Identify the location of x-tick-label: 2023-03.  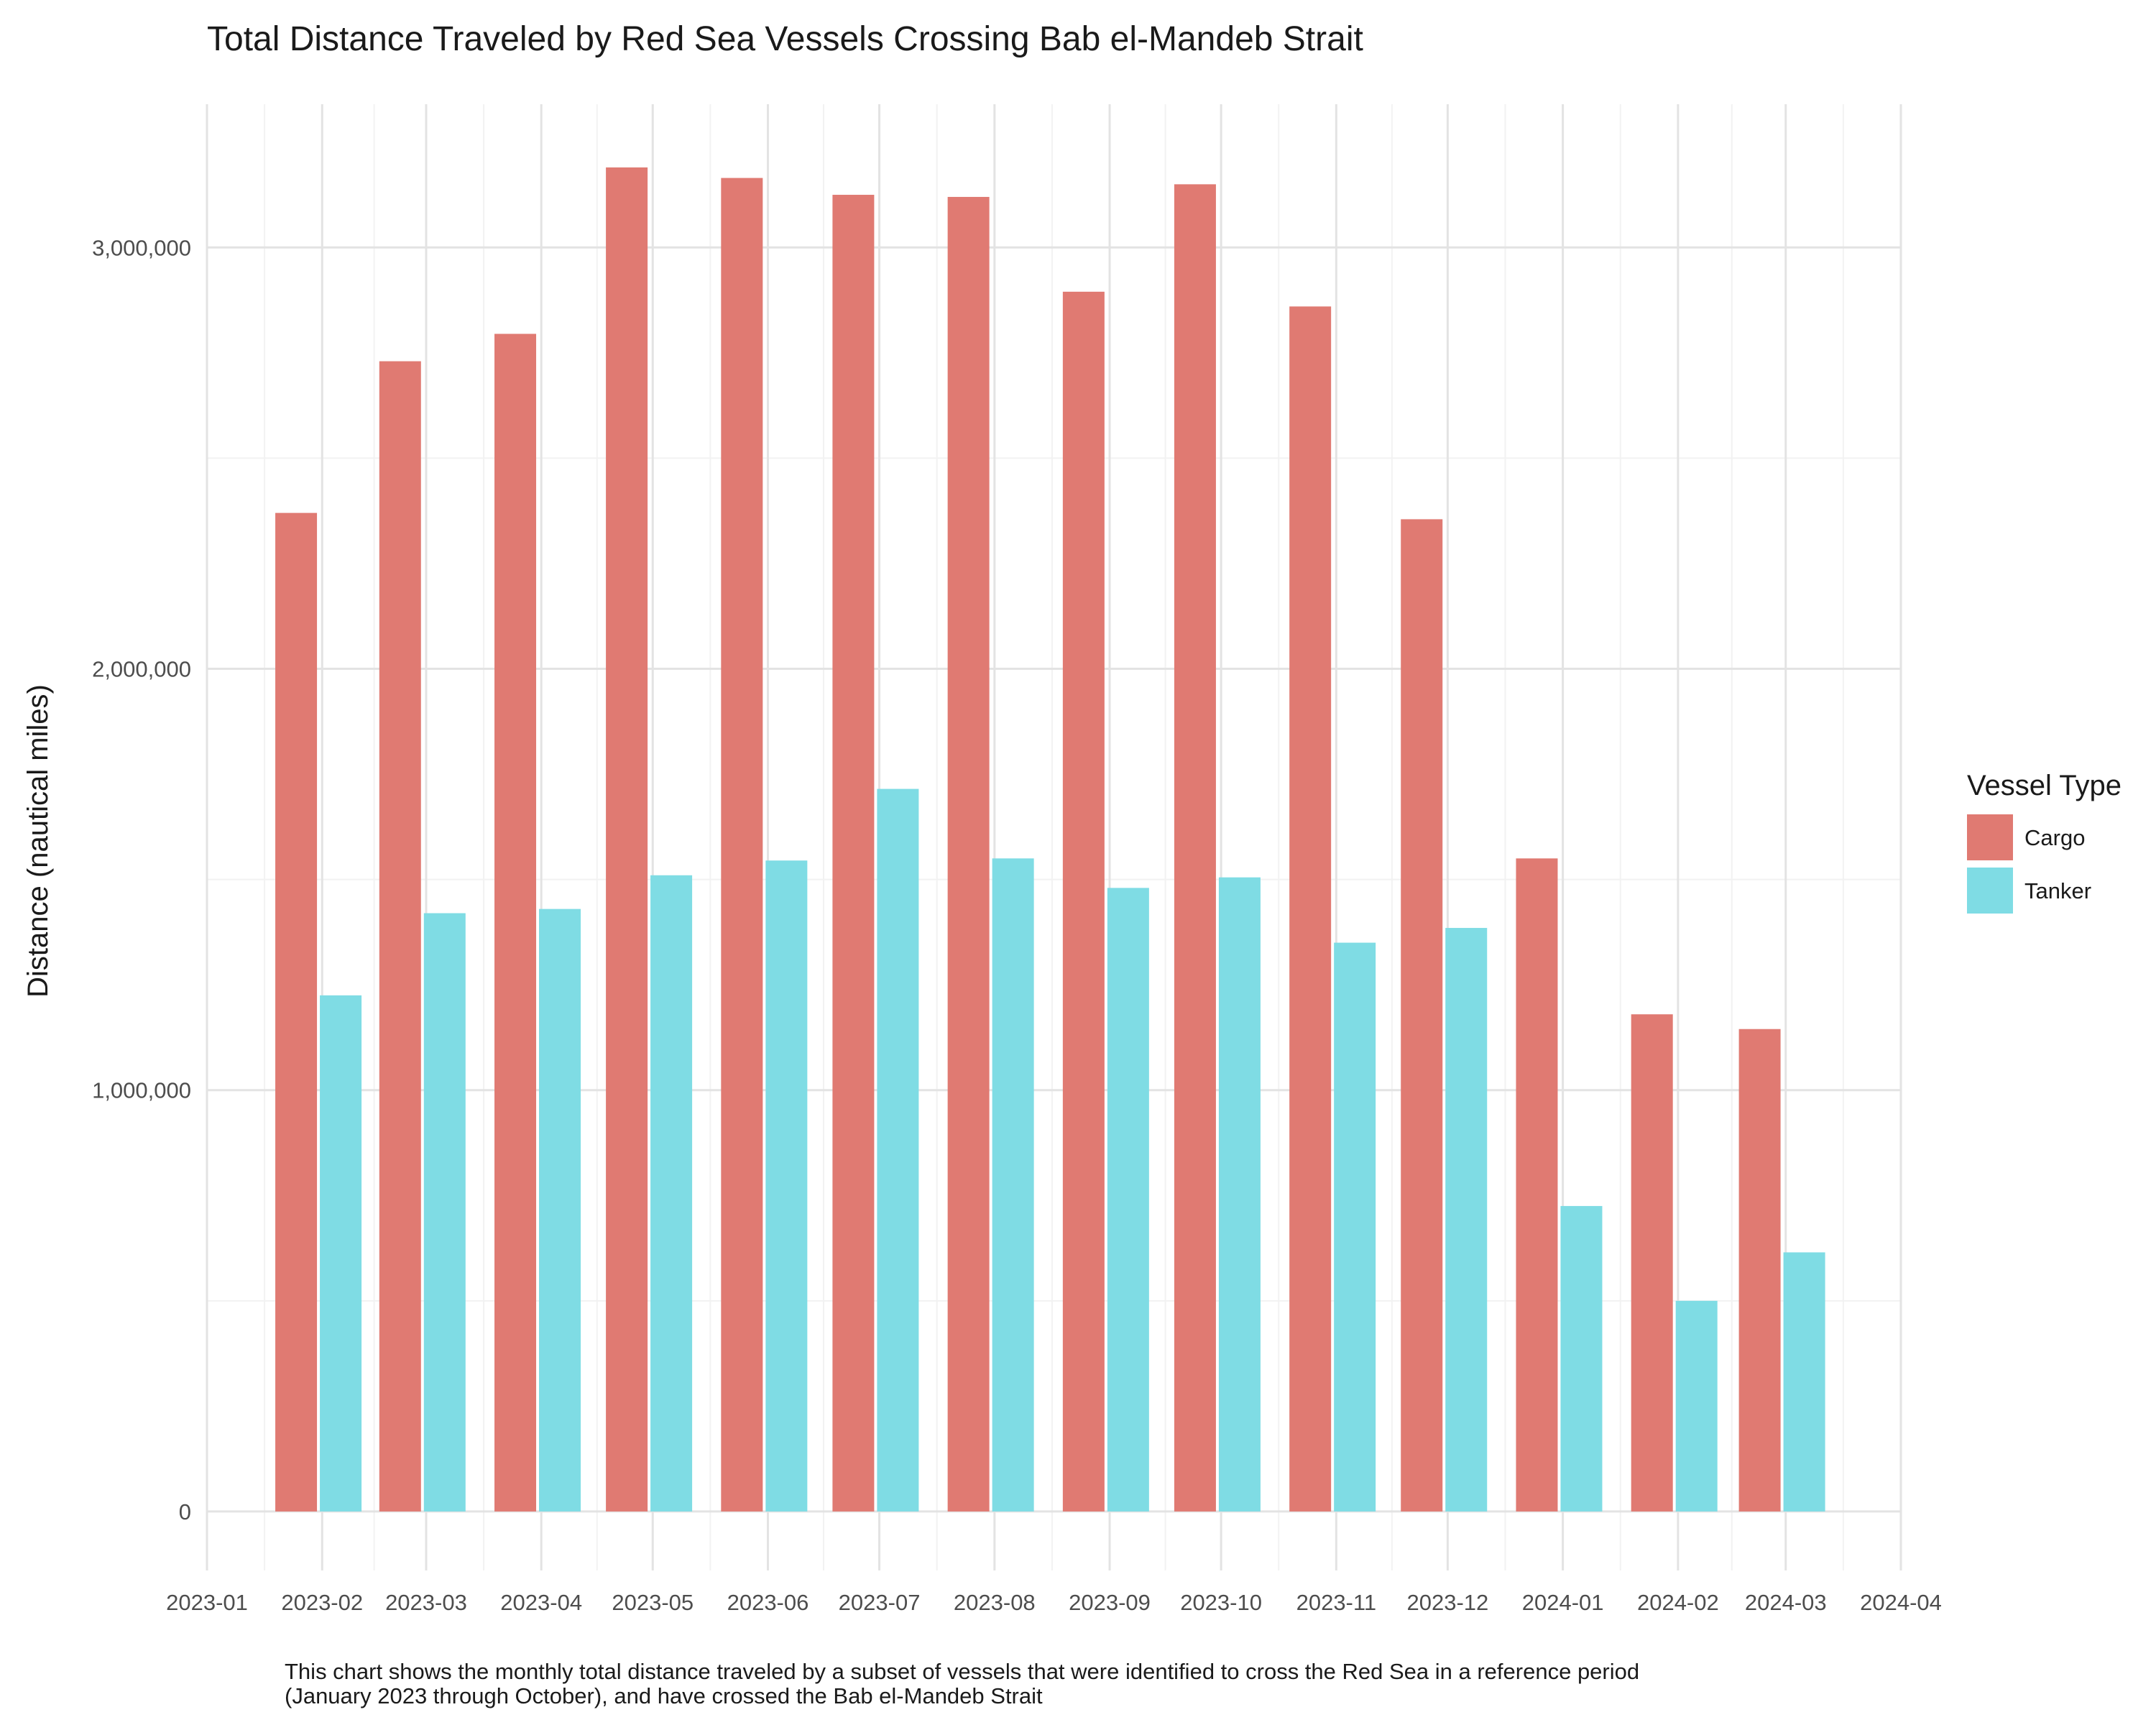
(426, 1602).